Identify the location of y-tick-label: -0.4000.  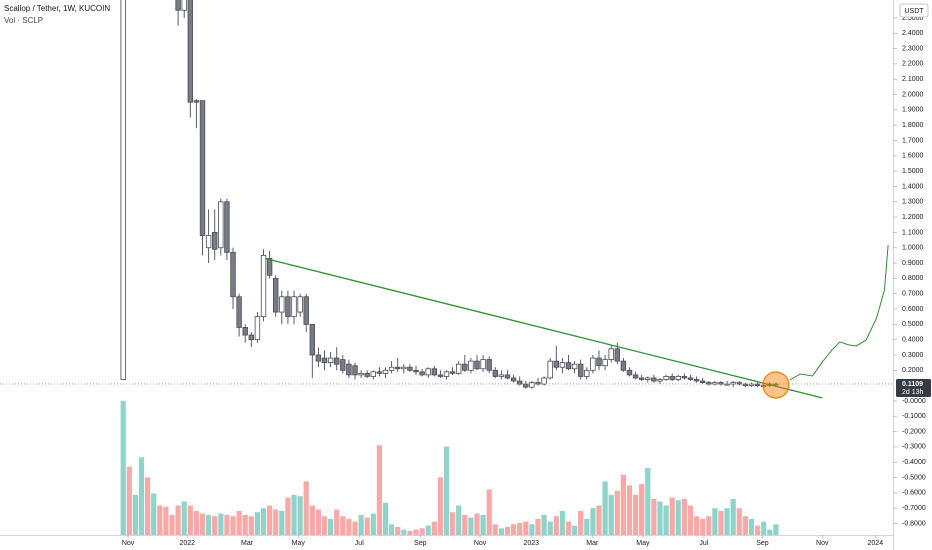
(914, 462).